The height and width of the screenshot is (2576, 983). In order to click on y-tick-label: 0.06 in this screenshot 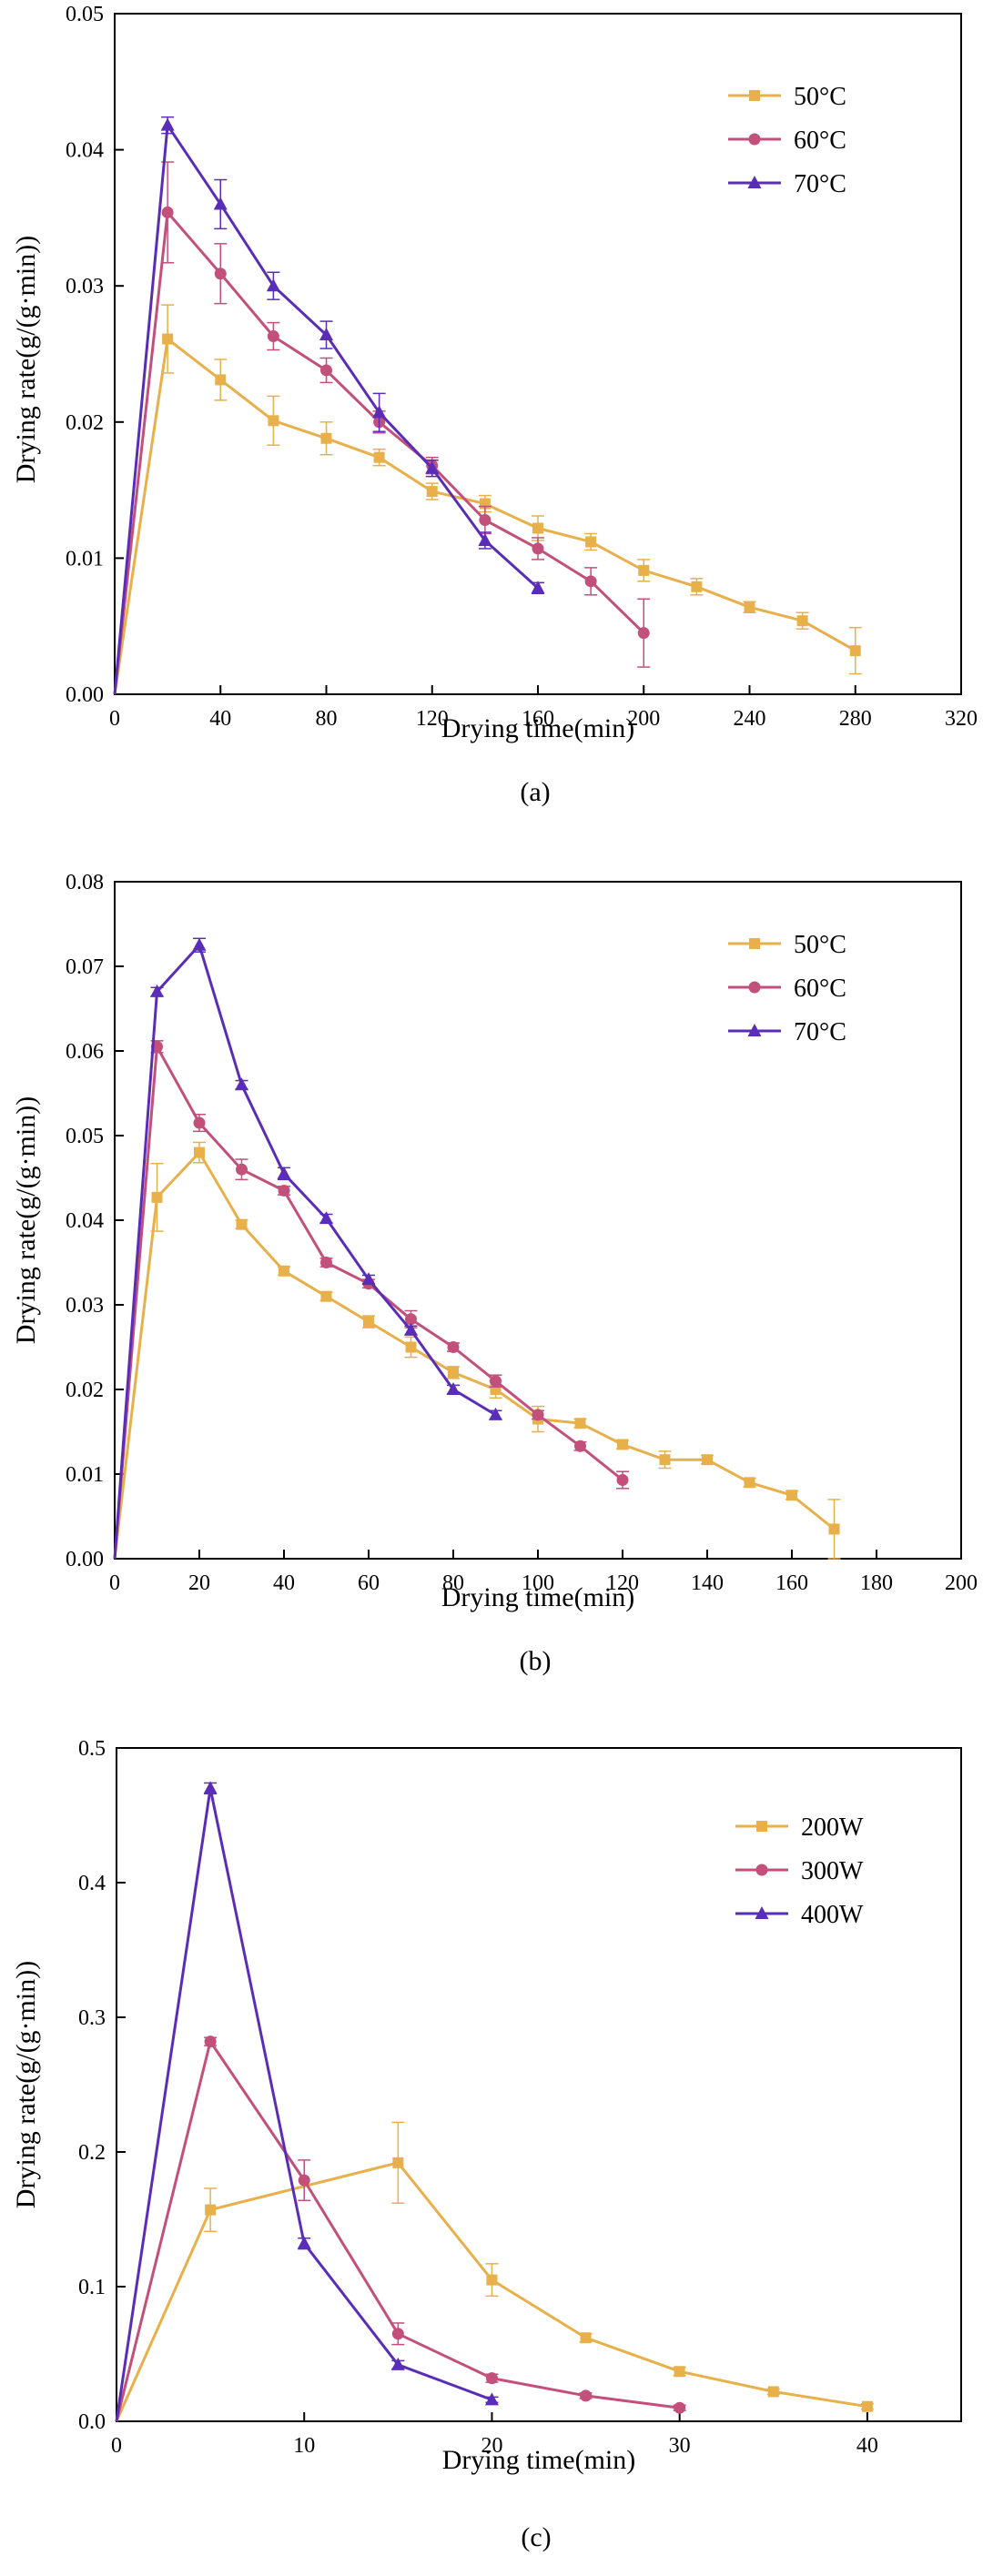, I will do `click(85, 1052)`.